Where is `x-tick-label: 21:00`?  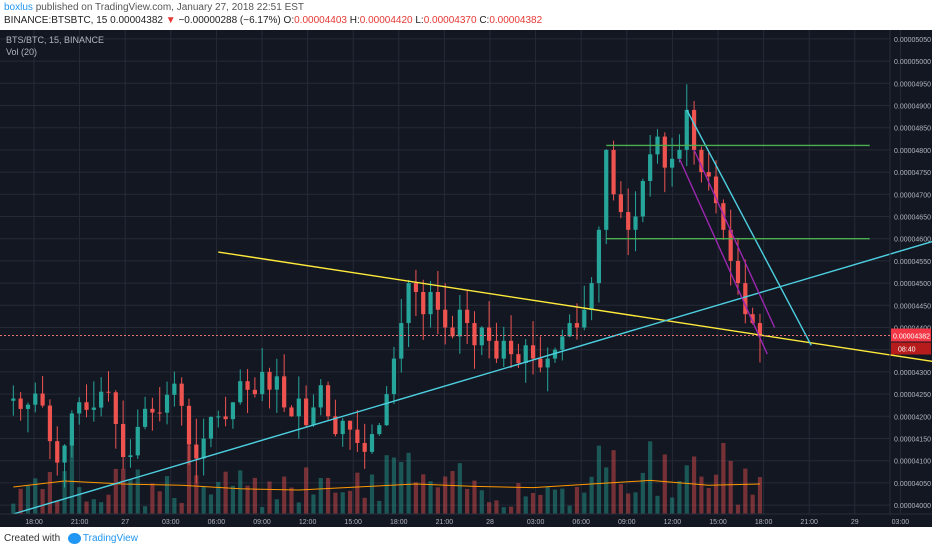
x-tick-label: 21:00 is located at coordinates (445, 522).